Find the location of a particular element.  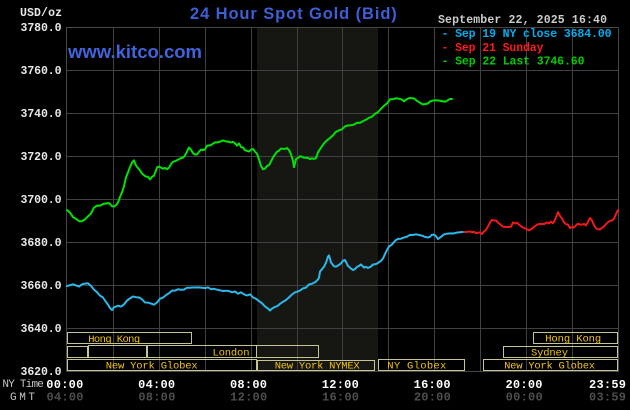

svg-text: 3680.0 is located at coordinates (41, 243).